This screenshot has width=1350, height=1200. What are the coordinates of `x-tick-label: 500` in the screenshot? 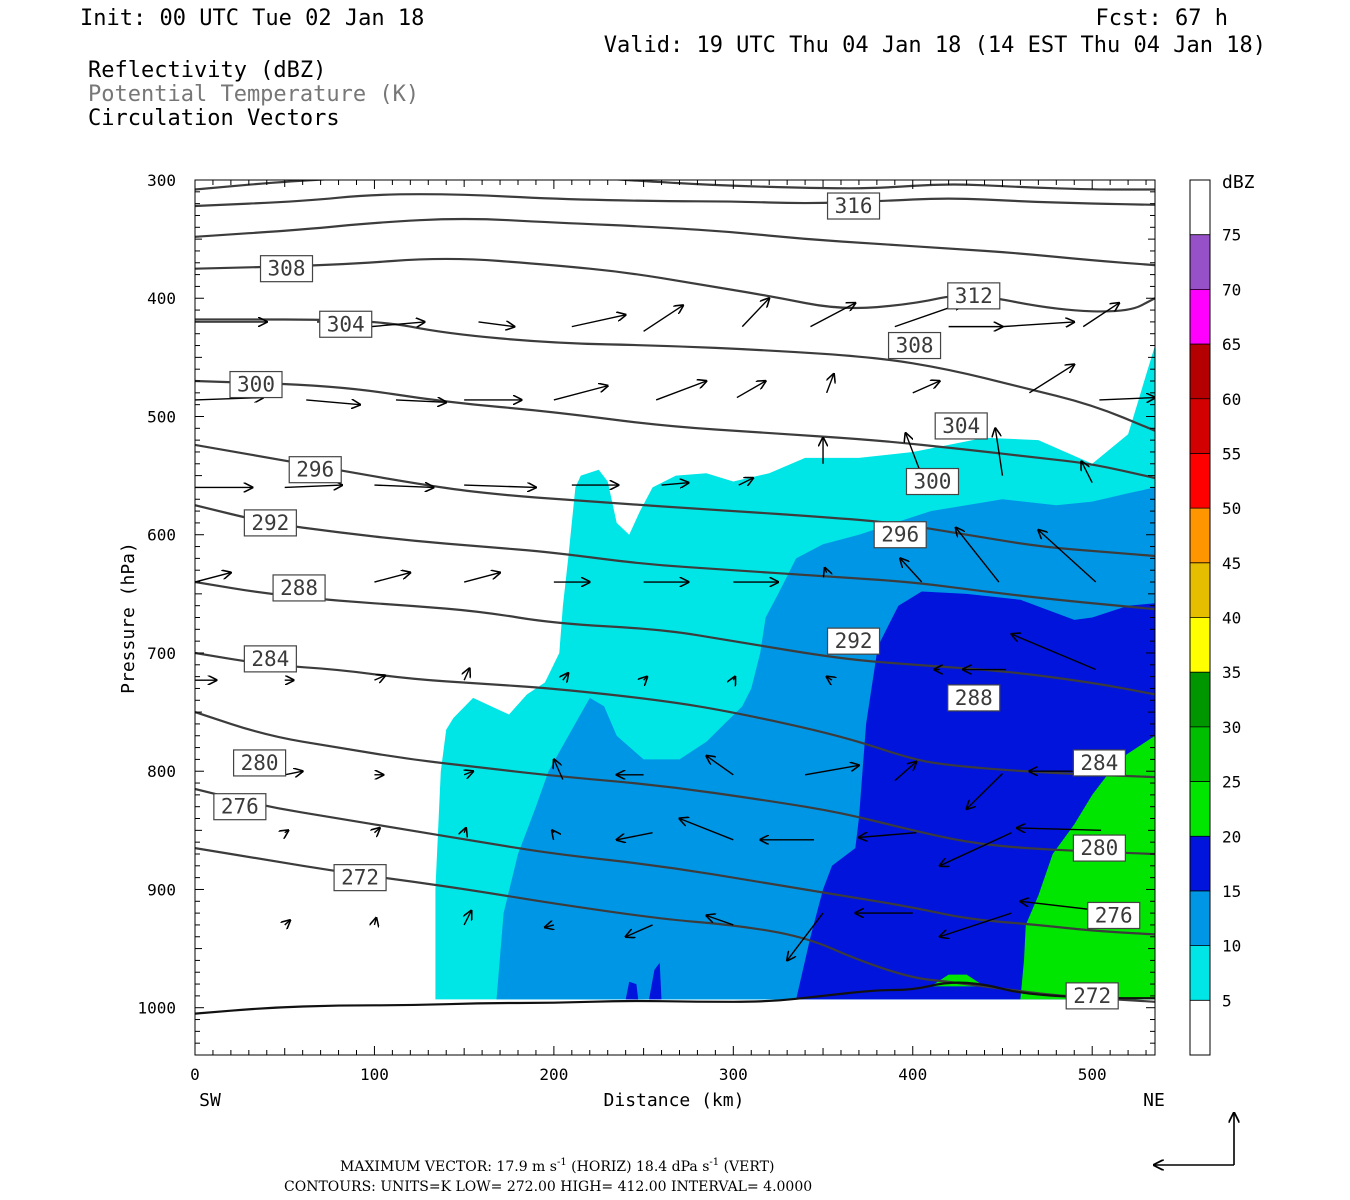 It's located at (1092, 1074).